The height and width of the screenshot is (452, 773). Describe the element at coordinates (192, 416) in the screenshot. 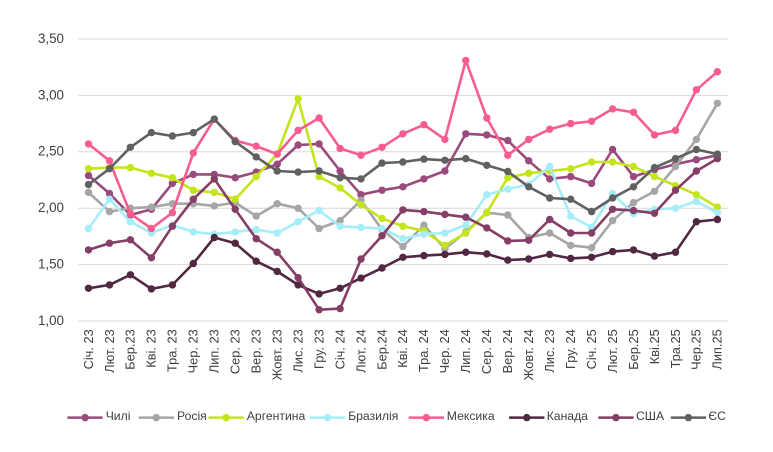

I see `svg-text: Росія` at that location.